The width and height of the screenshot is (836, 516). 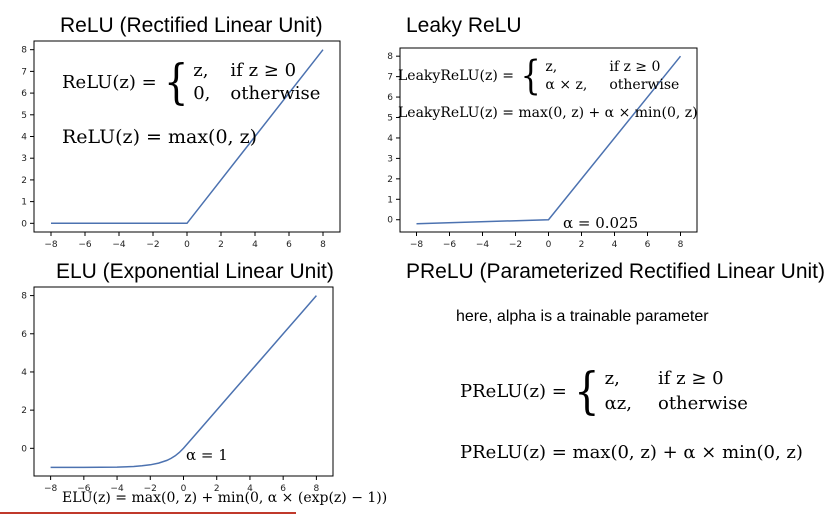 I want to click on relu-piecewise-formula: ReLU(z) = { z, if z ≥ 0 0, otherwise, so click(x=191, y=82).